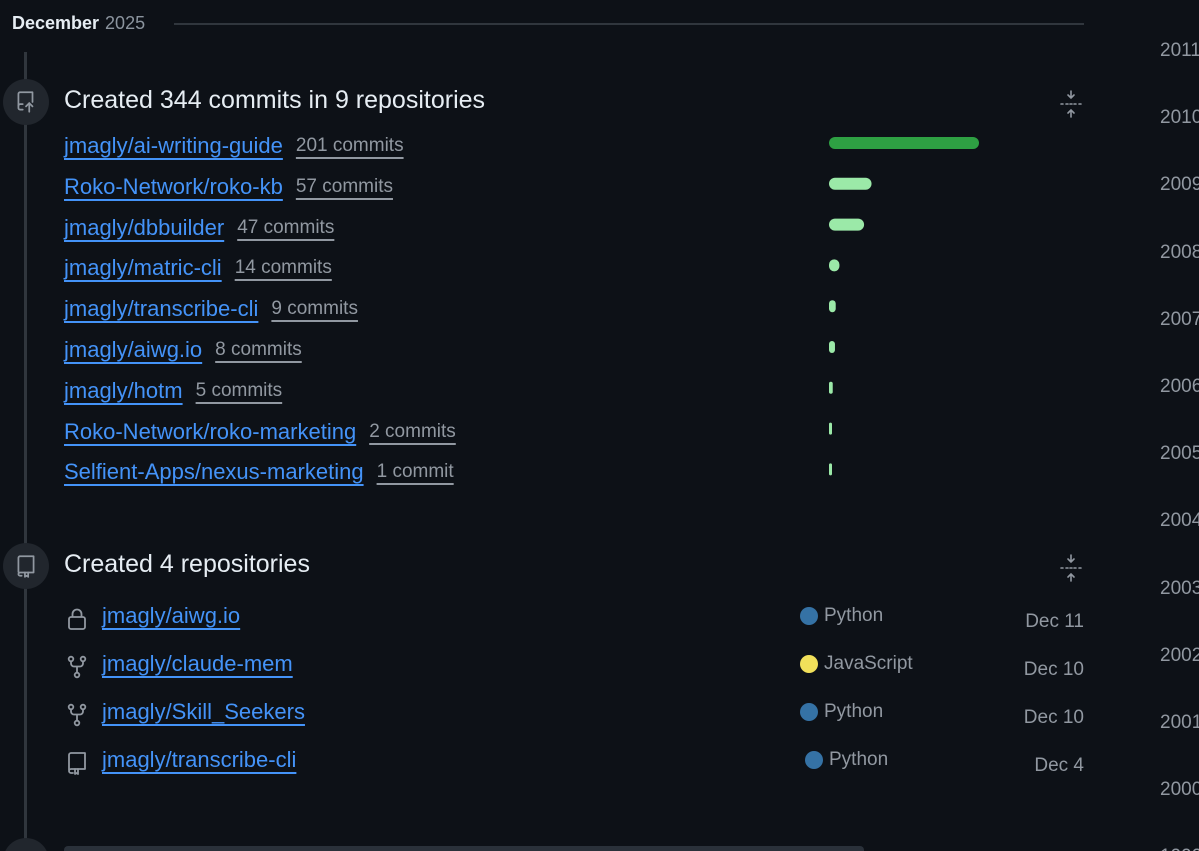 The height and width of the screenshot is (851, 1199). Describe the element at coordinates (1179, 185) in the screenshot. I see `year-link: 2009` at that location.